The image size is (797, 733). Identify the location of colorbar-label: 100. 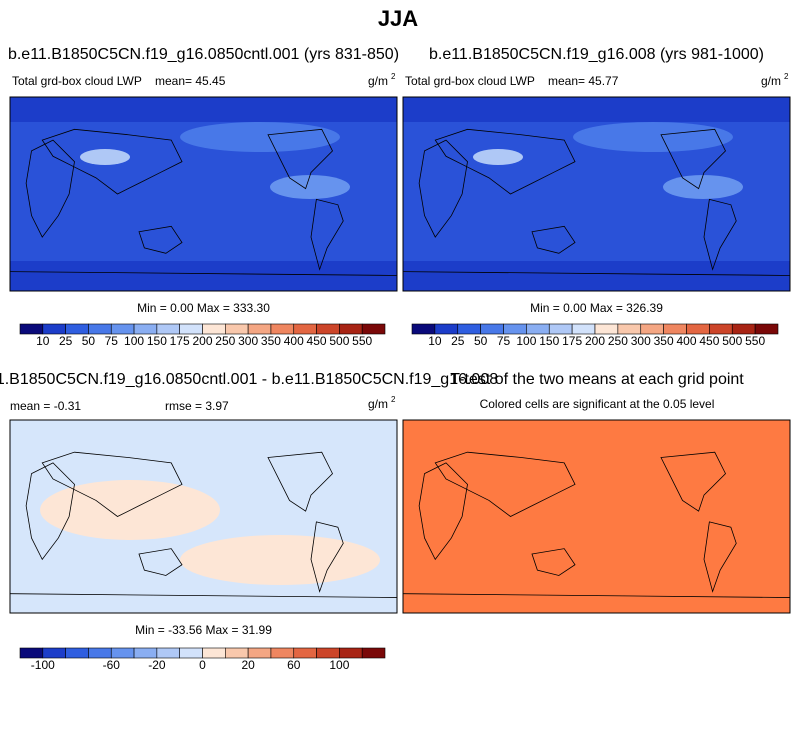
(134, 341).